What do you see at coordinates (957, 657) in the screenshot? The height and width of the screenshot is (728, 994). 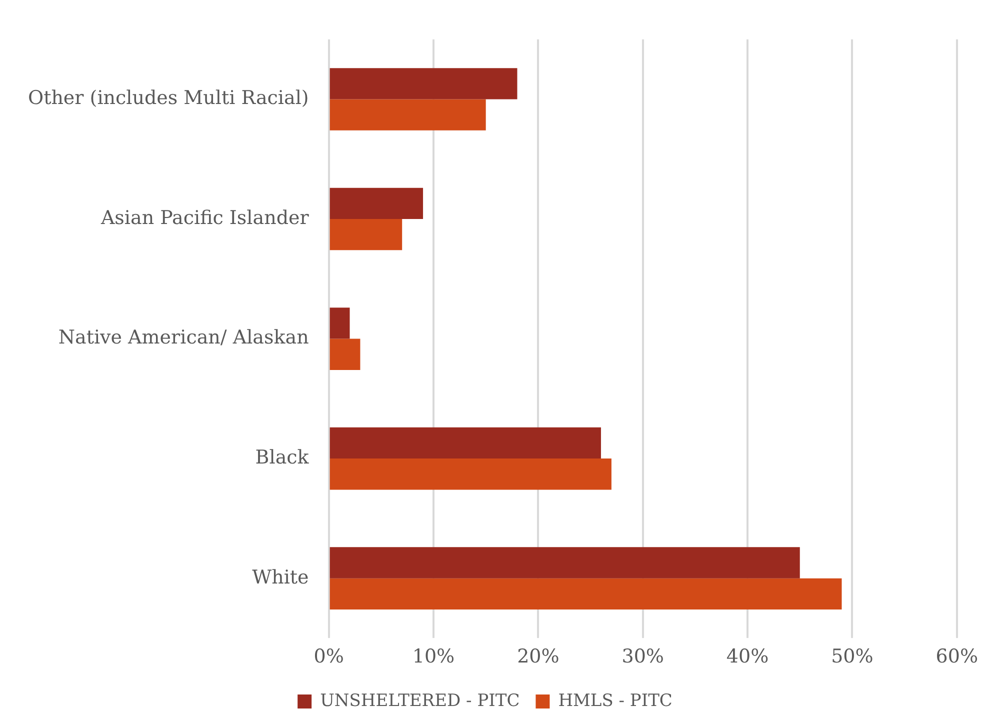 I see `x-tick-label: 60%` at bounding box center [957, 657].